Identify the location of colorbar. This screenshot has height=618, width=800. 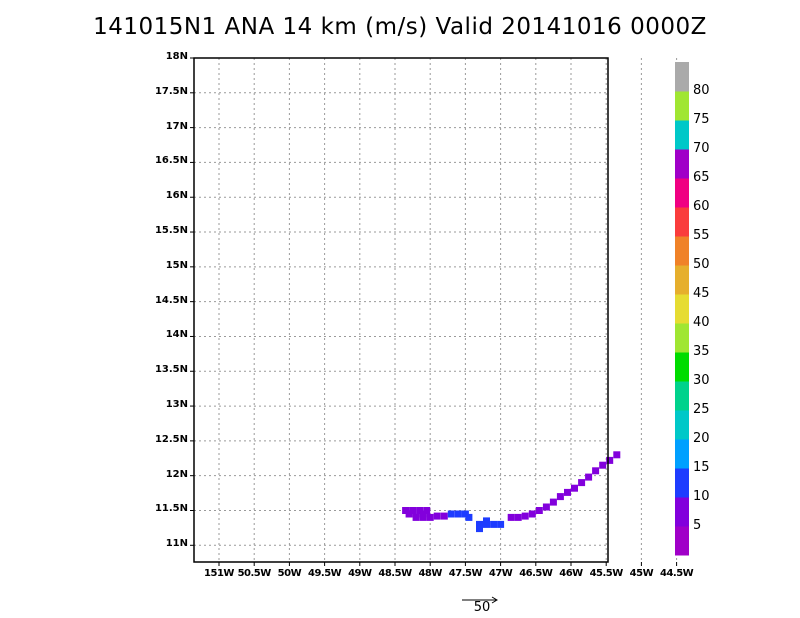
(682, 309).